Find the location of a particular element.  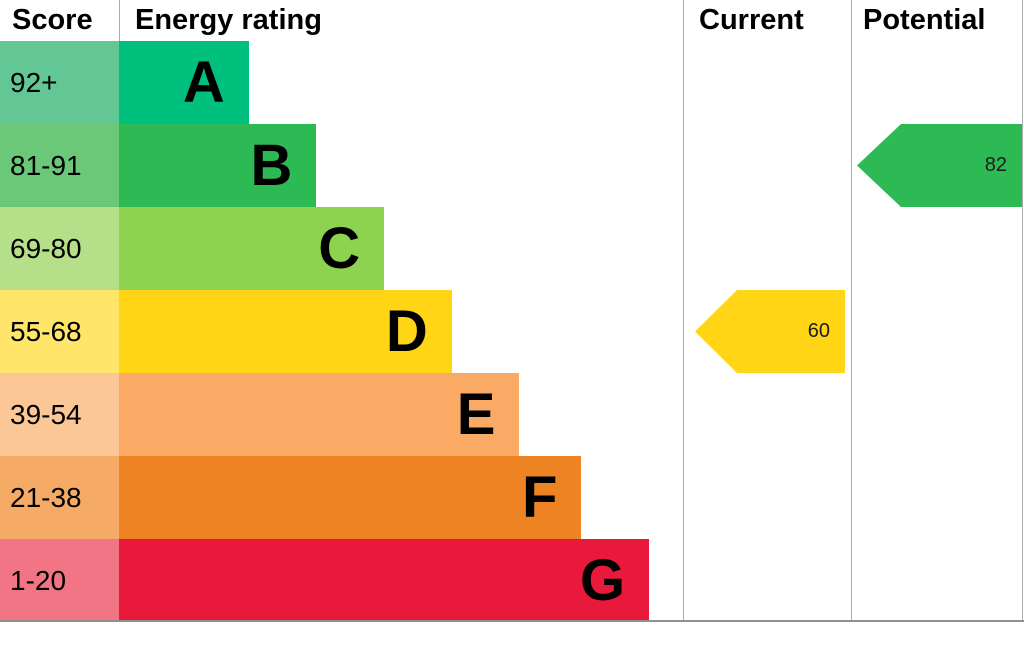

current-column-header: Current is located at coordinates (751, 20).